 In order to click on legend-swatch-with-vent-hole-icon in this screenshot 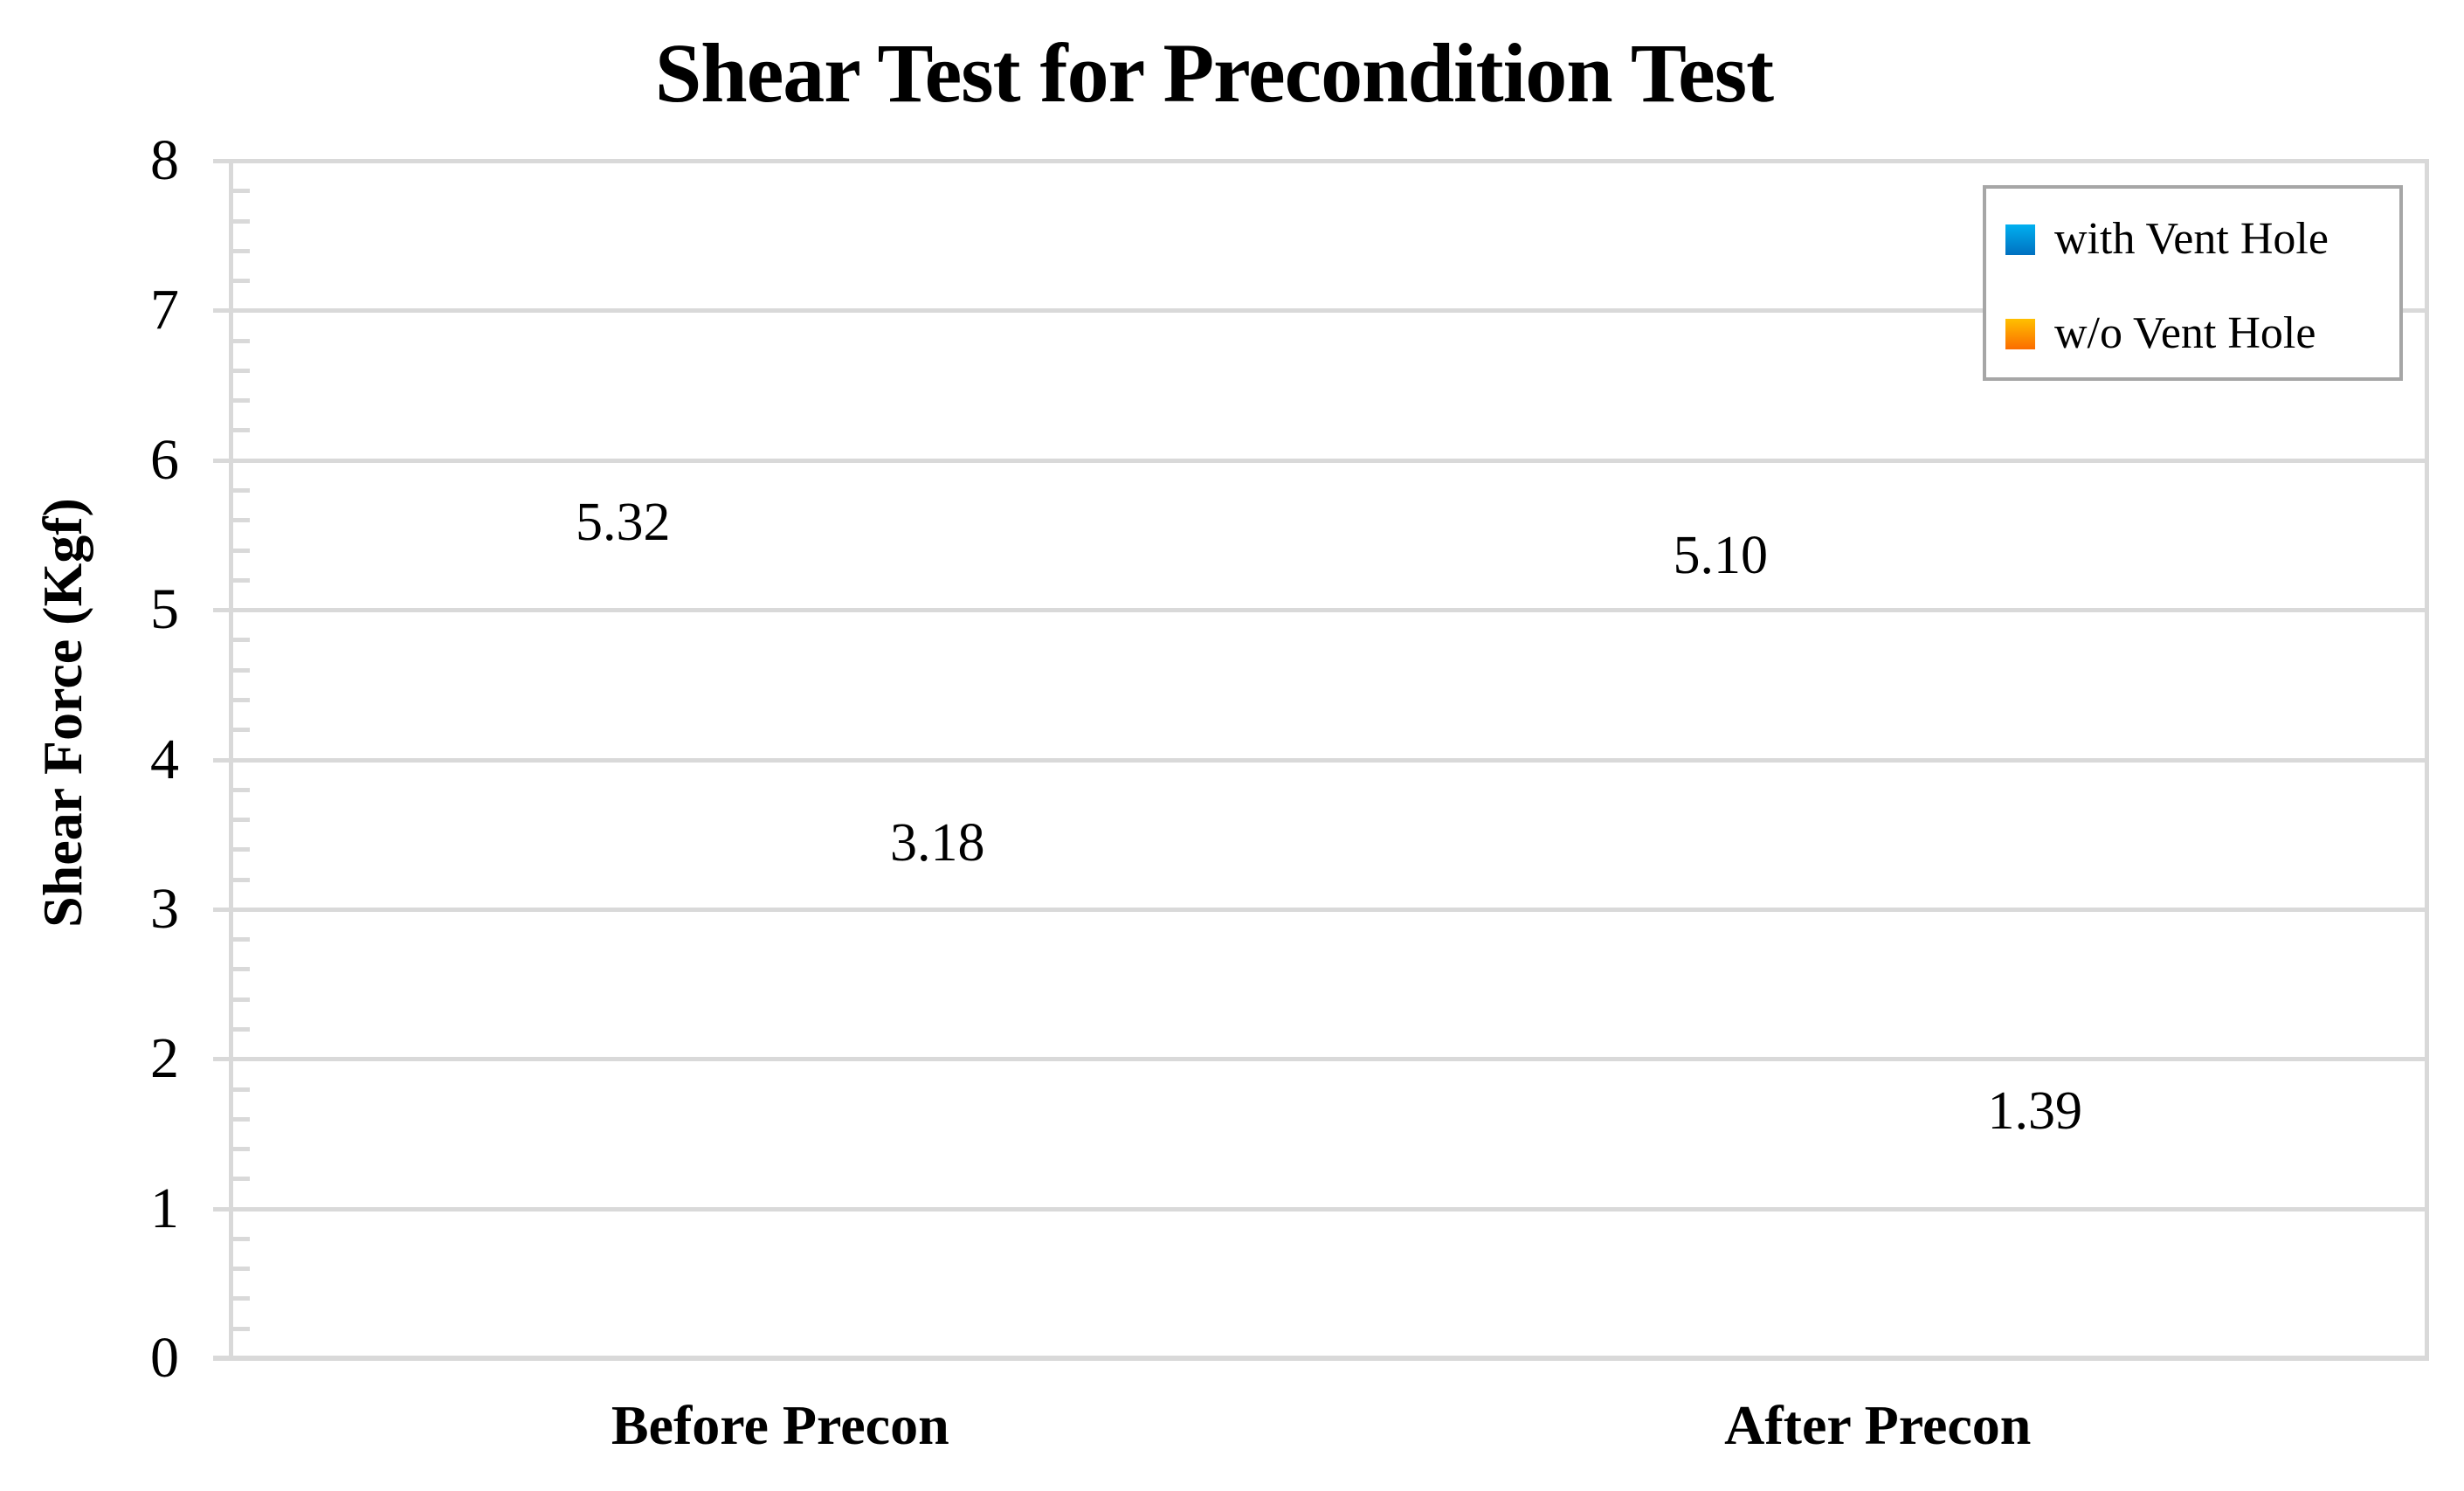, I will do `click(2020, 240)`.